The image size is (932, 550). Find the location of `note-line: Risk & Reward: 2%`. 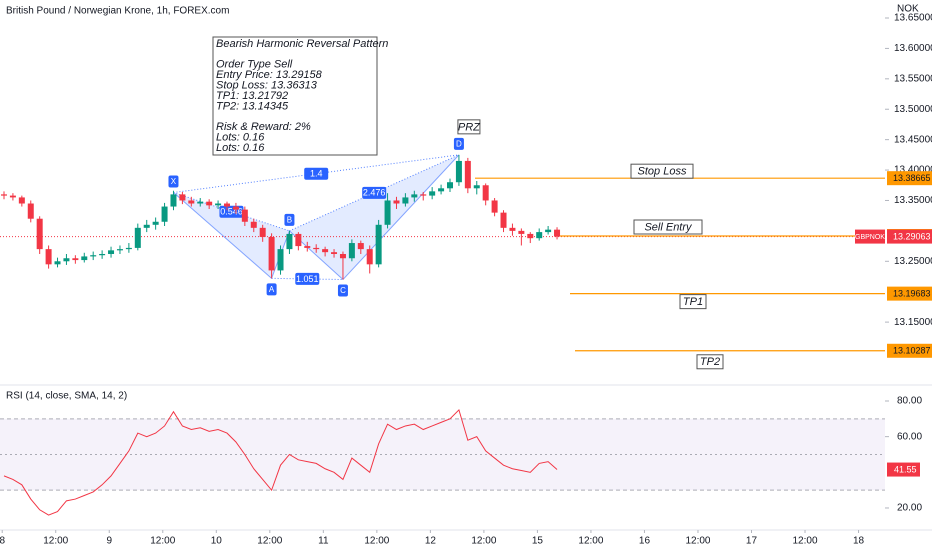

note-line: Risk & Reward: 2% is located at coordinates (263, 127).